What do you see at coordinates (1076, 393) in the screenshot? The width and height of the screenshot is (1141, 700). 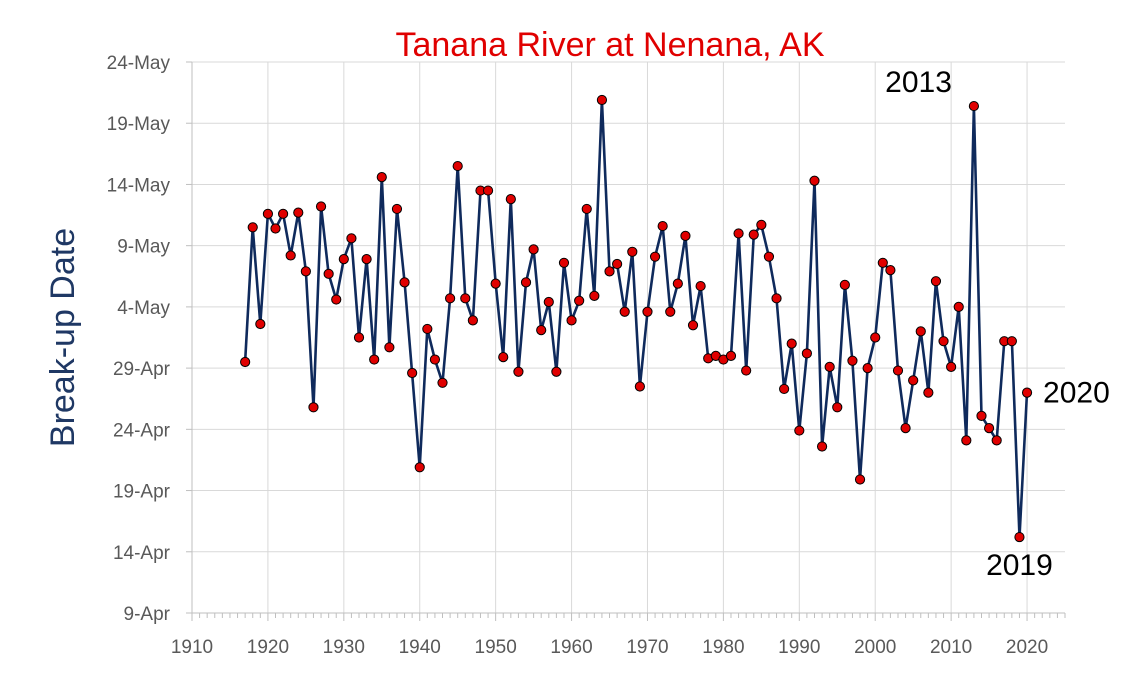 I see `annotation-label: 2020` at bounding box center [1076, 393].